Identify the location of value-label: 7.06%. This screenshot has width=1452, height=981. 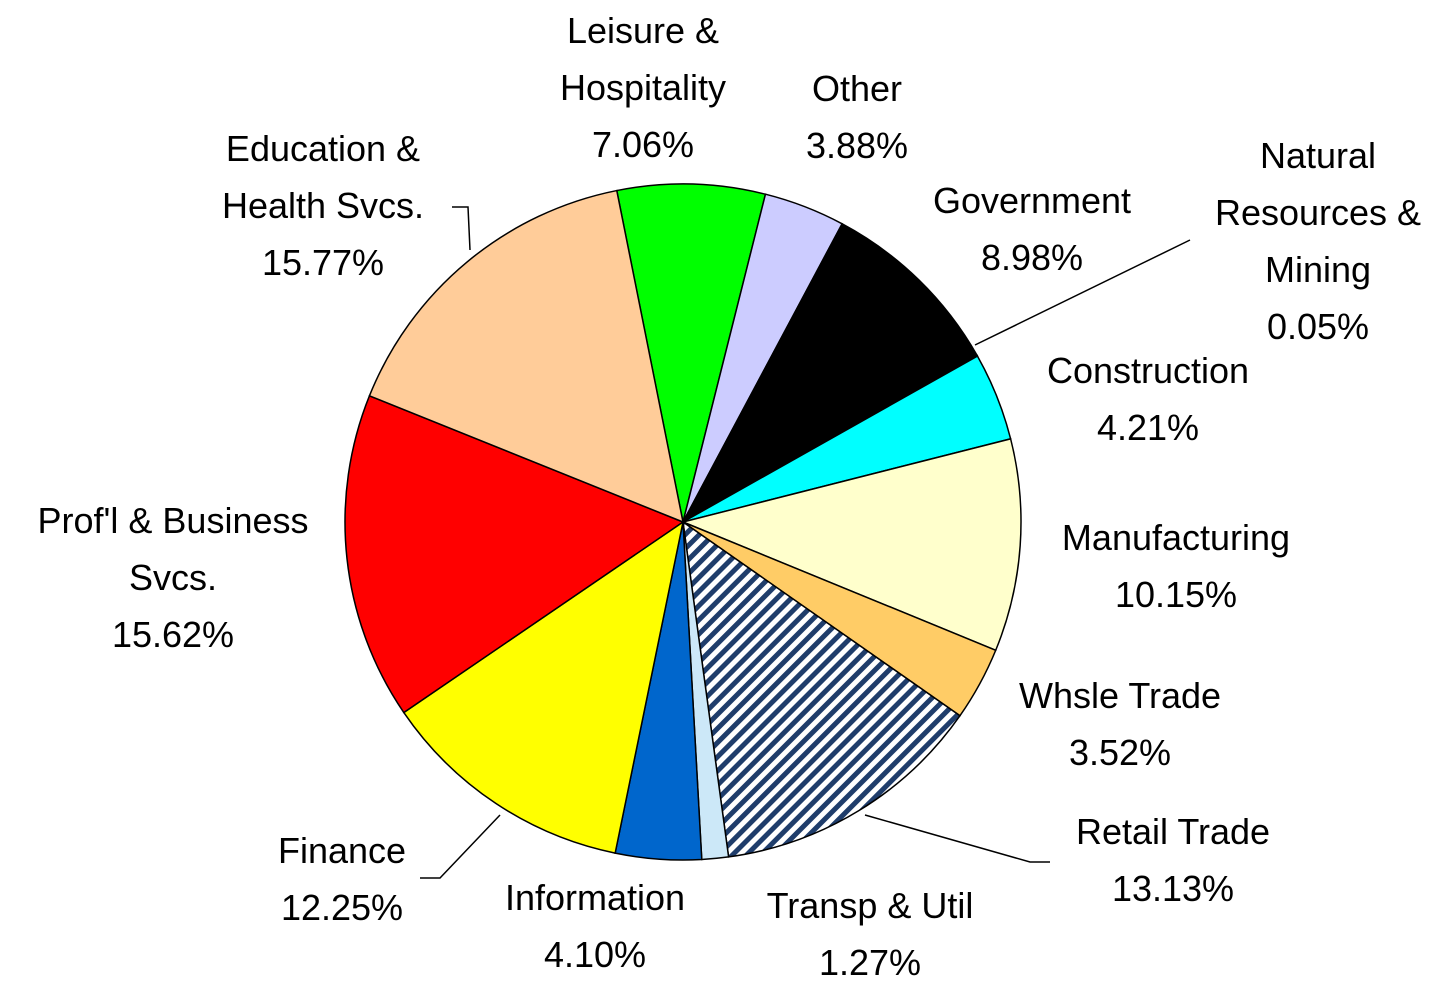
(643, 144).